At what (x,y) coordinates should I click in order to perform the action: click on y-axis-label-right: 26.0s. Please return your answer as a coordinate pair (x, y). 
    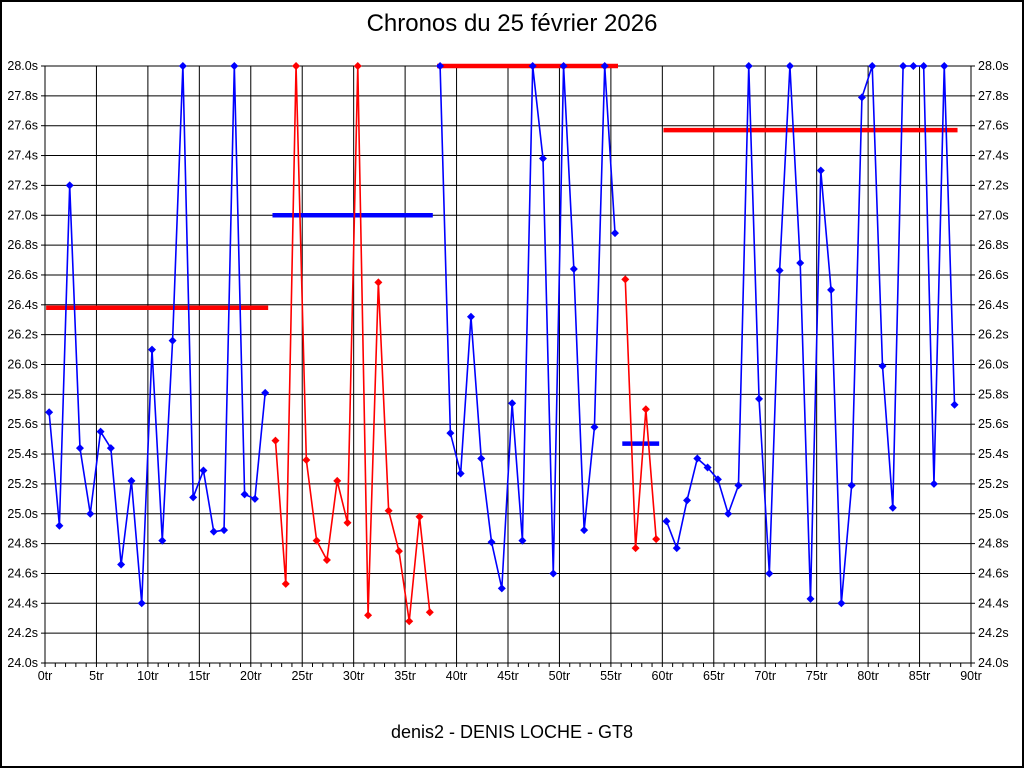
    Looking at the image, I should click on (993, 365).